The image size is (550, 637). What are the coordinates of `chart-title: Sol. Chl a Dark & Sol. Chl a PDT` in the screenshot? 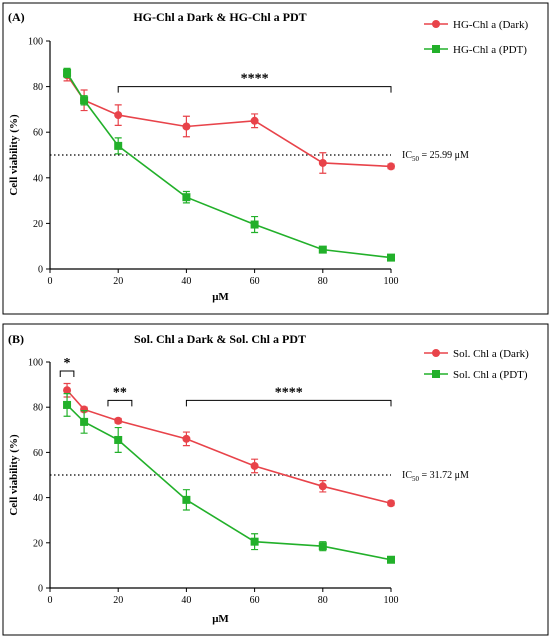 It's located at (220, 339).